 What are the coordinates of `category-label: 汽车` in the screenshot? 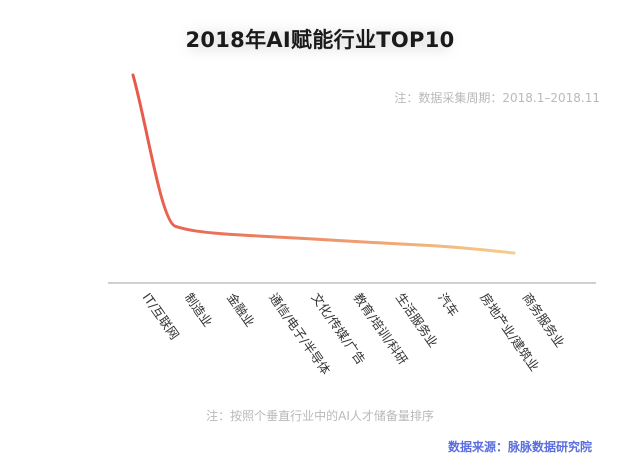 It's located at (448, 304).